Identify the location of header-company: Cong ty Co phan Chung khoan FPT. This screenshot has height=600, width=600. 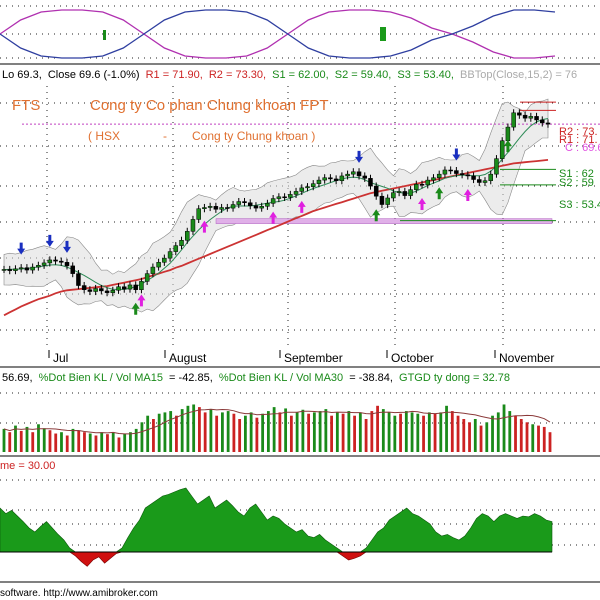
(209, 105).